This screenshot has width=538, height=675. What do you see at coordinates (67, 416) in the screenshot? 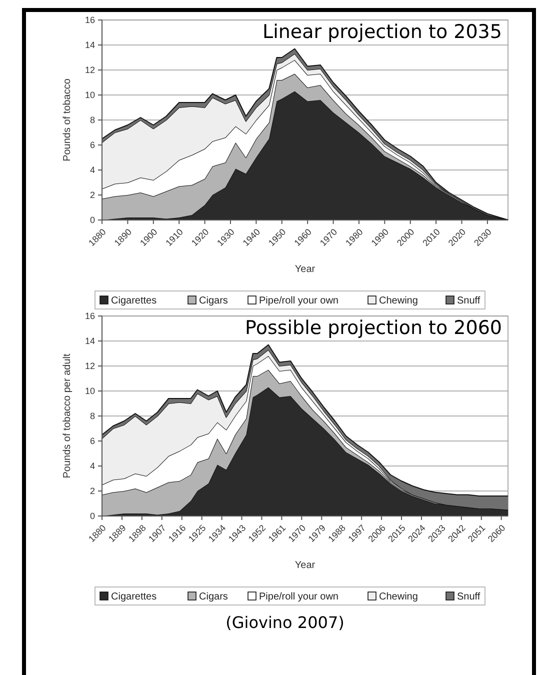
I see `y-axis-title: Pounds of tobacco per adult` at bounding box center [67, 416].